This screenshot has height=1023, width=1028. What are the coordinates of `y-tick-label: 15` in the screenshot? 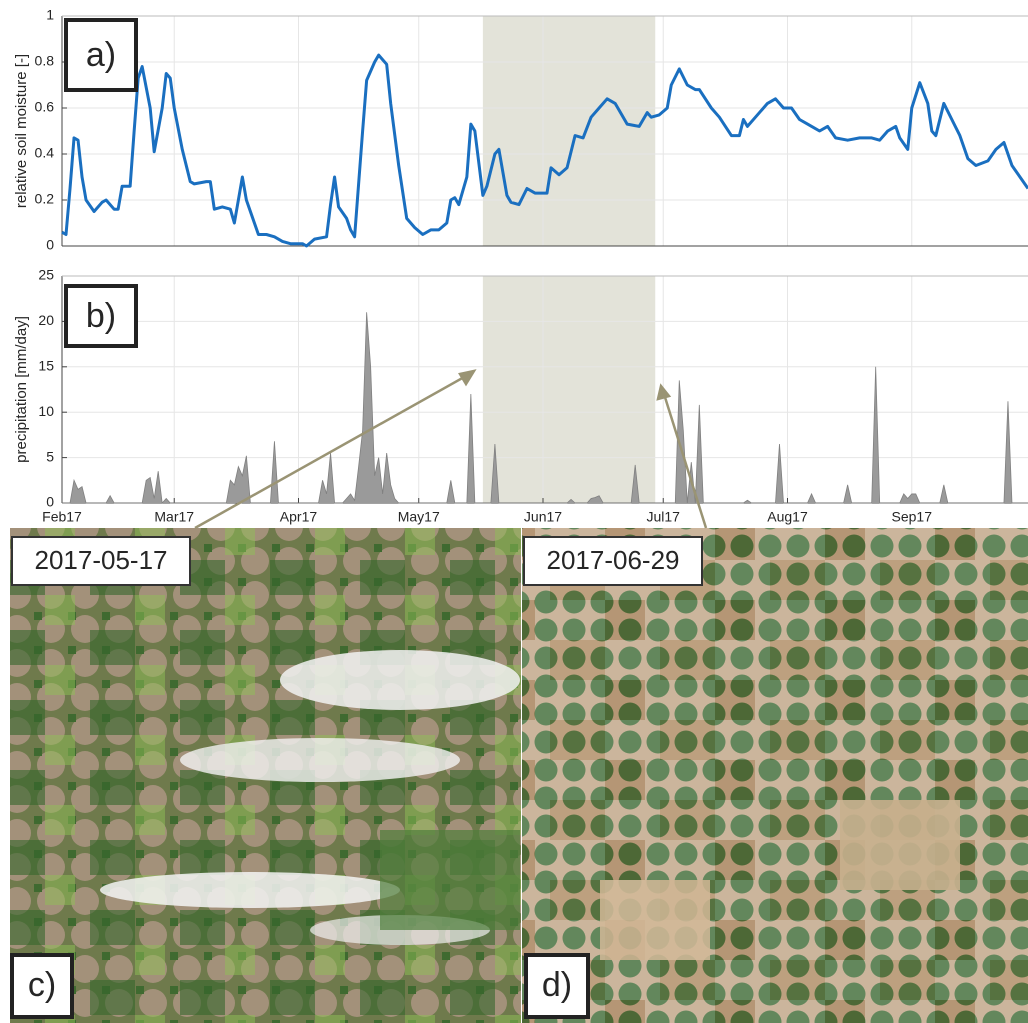 It's located at (46, 366).